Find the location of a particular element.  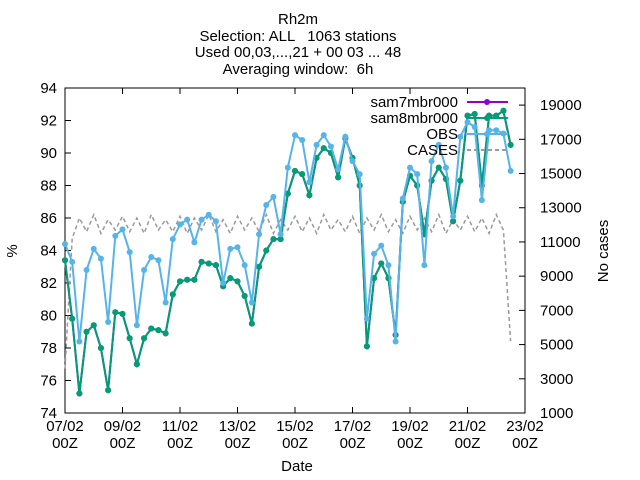

legend-label: sam8mbr000 is located at coordinates (414, 118).